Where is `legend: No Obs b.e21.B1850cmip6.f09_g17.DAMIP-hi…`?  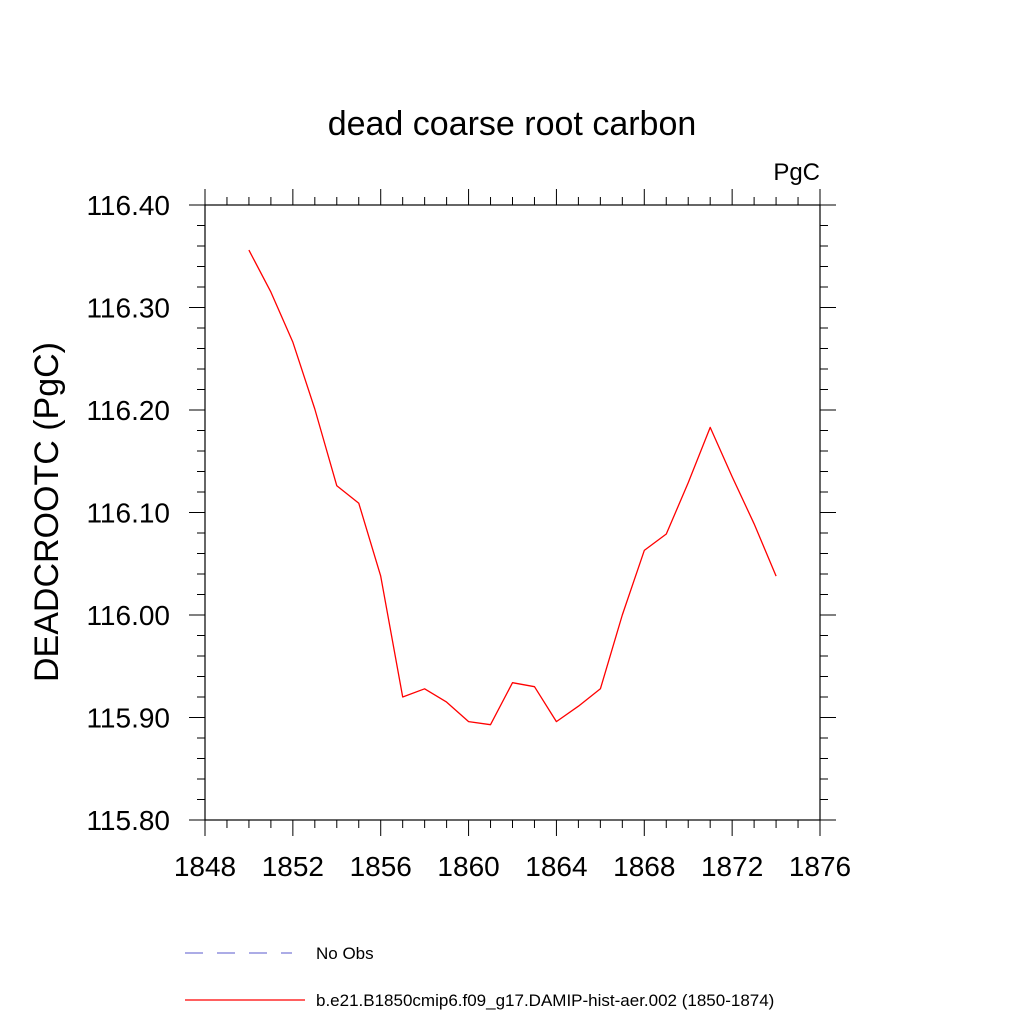
legend: No Obs b.e21.B1850cmip6.f09_g17.DAMIP-hi… is located at coordinates (479, 977).